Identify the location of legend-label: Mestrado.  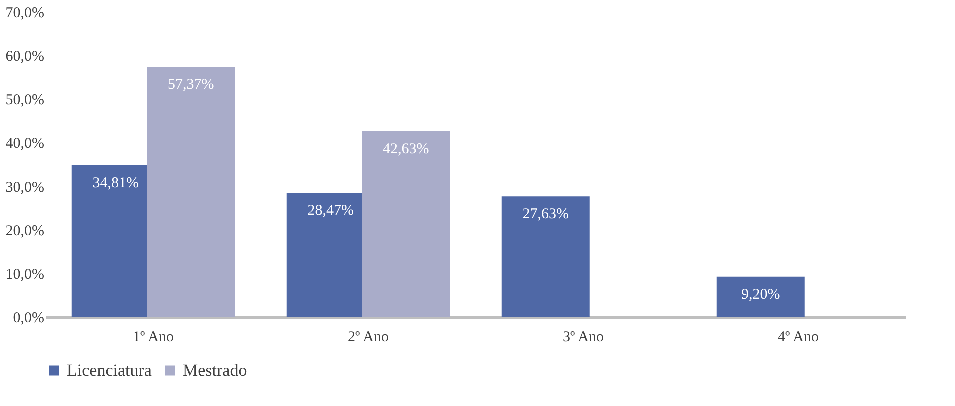
(215, 370).